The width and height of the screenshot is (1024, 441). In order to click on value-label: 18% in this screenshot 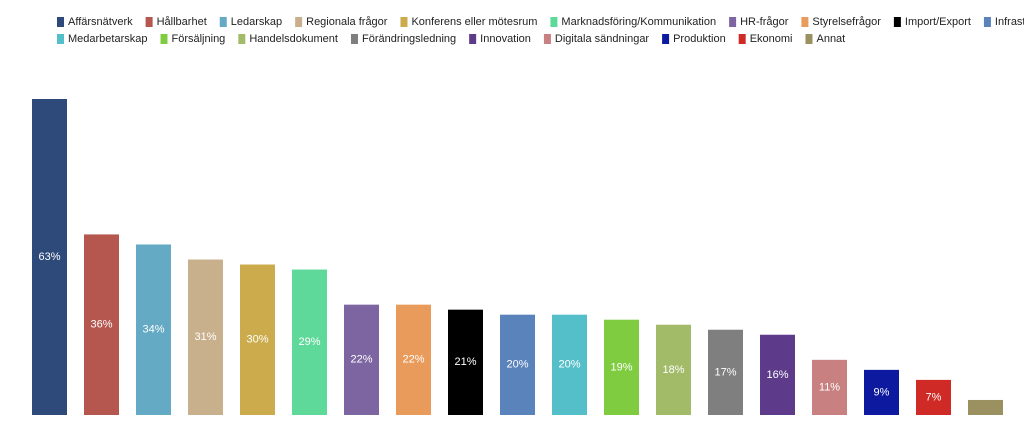, I will do `click(673, 370)`.